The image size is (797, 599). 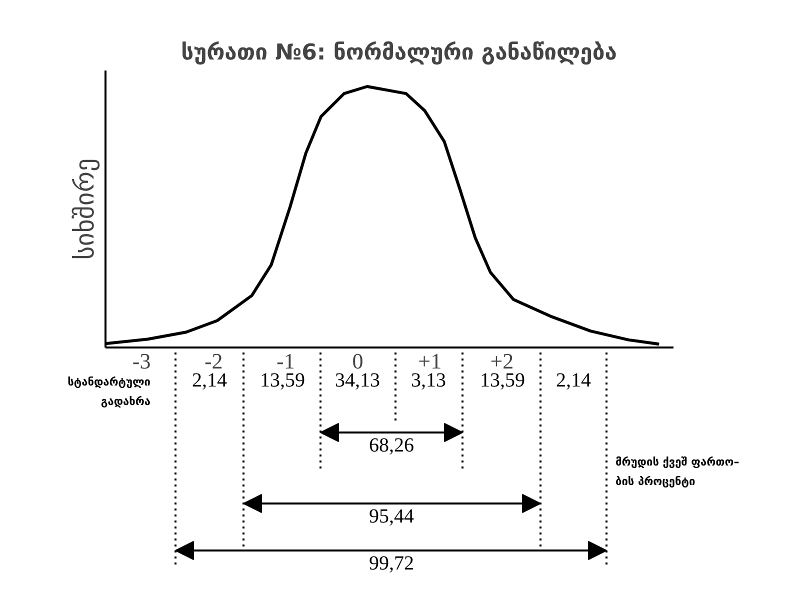 I want to click on text: 99,72, so click(x=391, y=563).